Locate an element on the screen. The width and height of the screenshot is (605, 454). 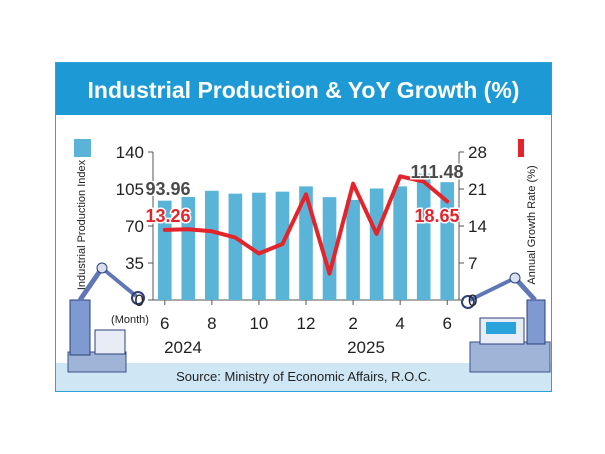
last-line-value-label: 18.65 is located at coordinates (436, 216).